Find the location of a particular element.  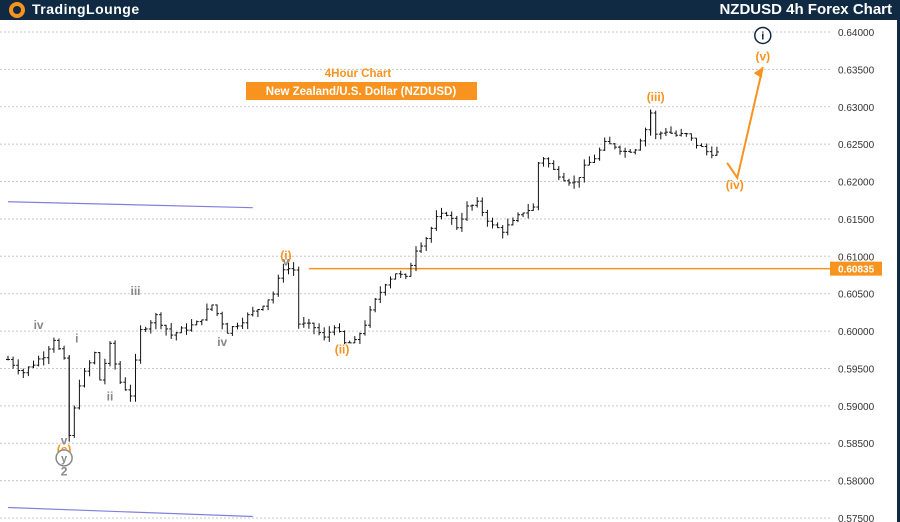

price-level-tag is located at coordinates (856, 268).